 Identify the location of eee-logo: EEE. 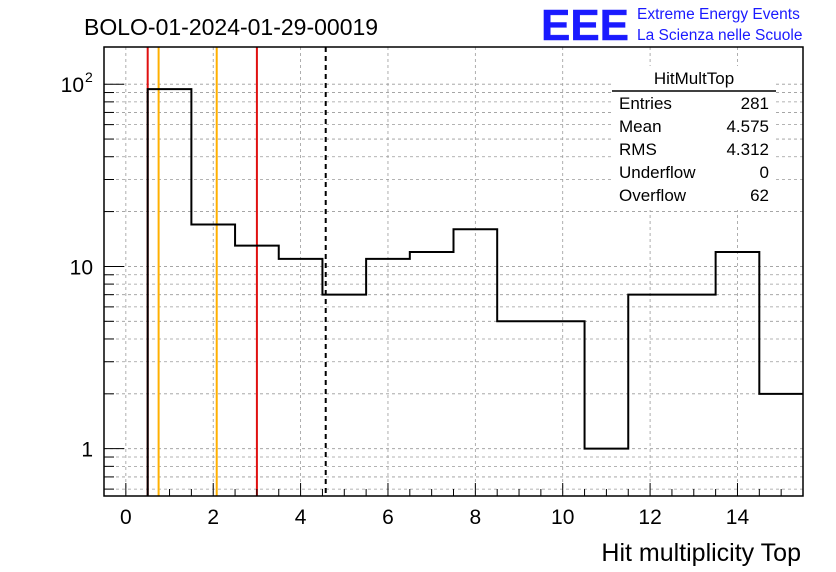
(585, 25).